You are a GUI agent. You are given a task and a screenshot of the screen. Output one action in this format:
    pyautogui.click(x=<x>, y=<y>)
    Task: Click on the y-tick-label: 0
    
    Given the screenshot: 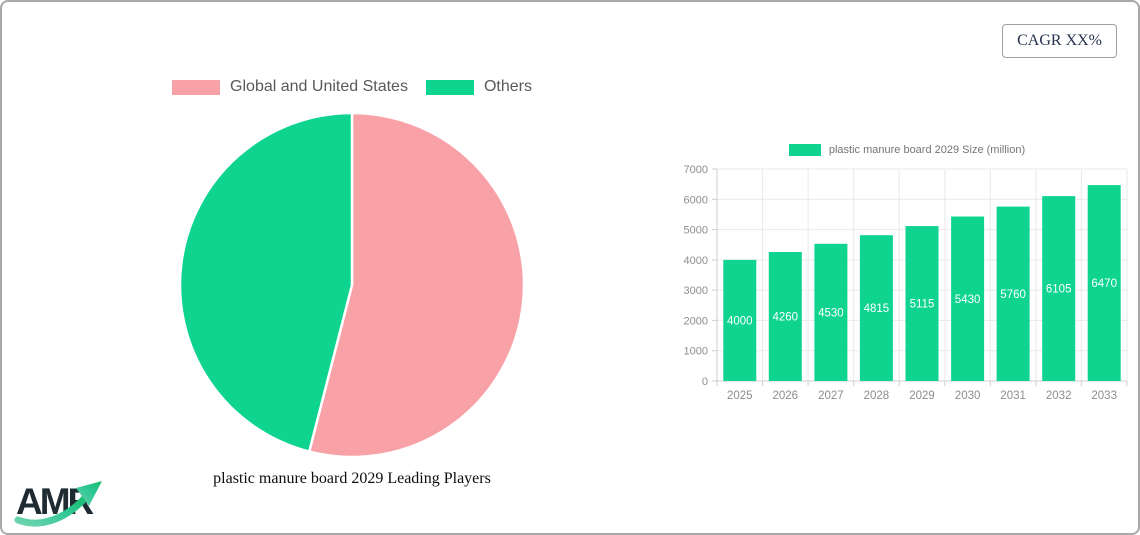 What is the action you would take?
    pyautogui.click(x=705, y=382)
    